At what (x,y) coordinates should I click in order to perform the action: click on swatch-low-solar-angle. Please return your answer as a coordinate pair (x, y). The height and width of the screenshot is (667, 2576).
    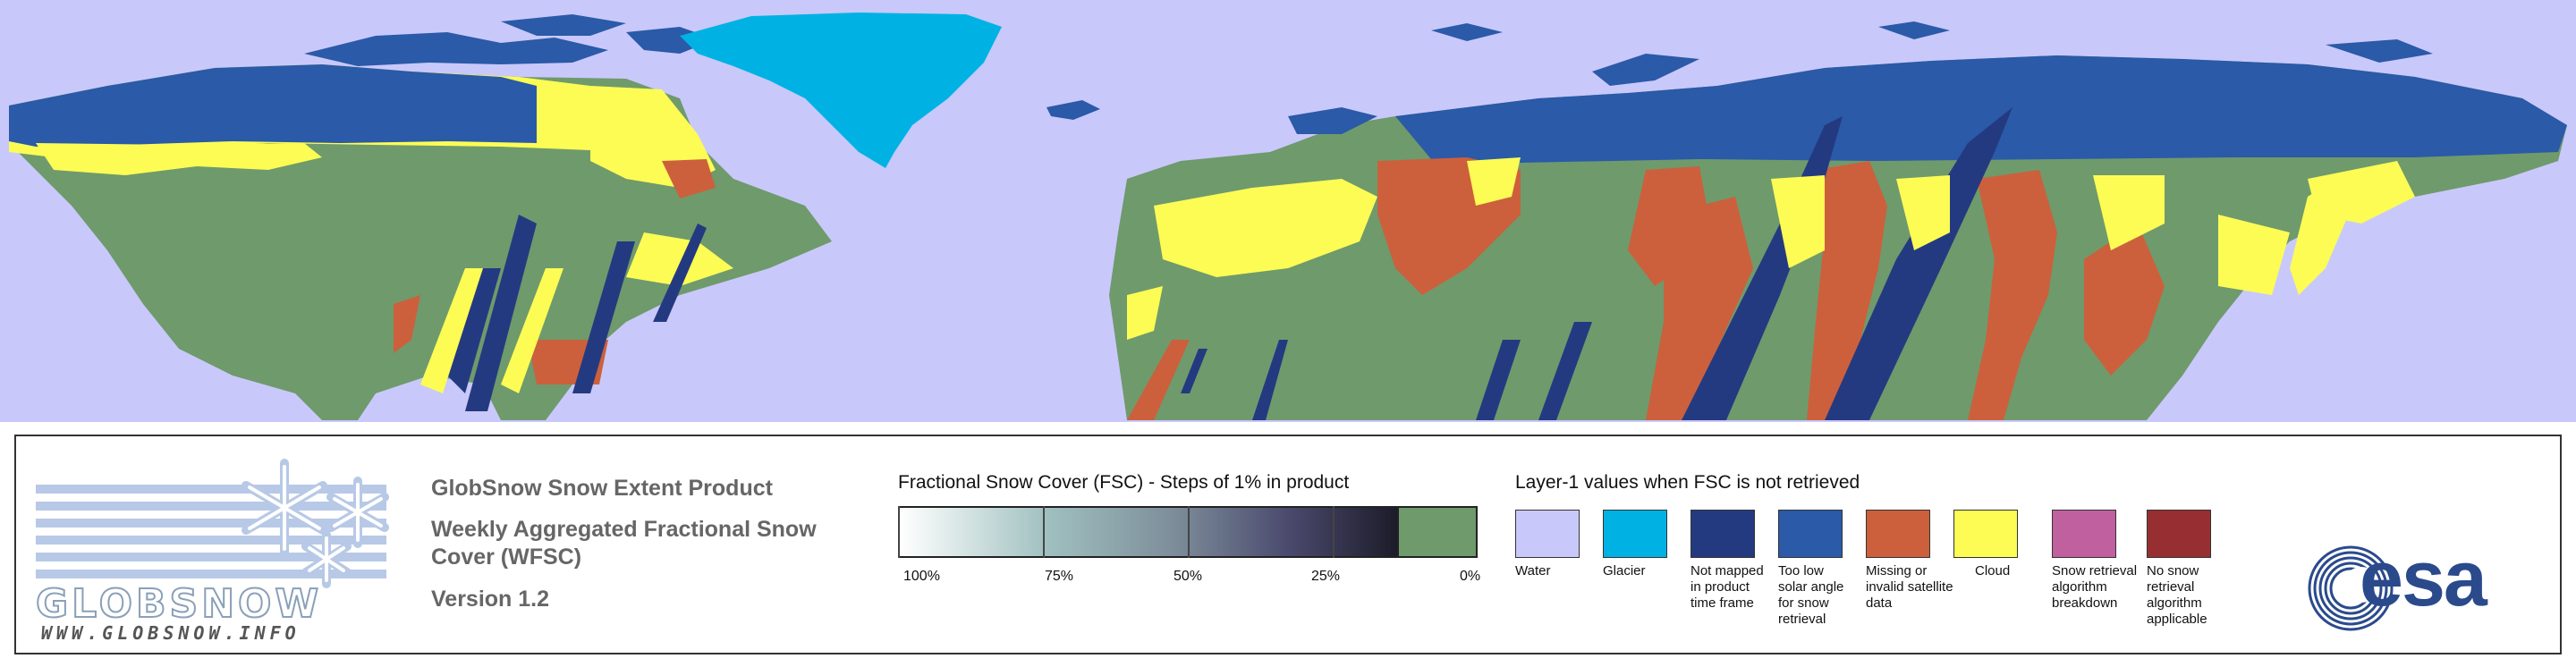
    Looking at the image, I should click on (1810, 534).